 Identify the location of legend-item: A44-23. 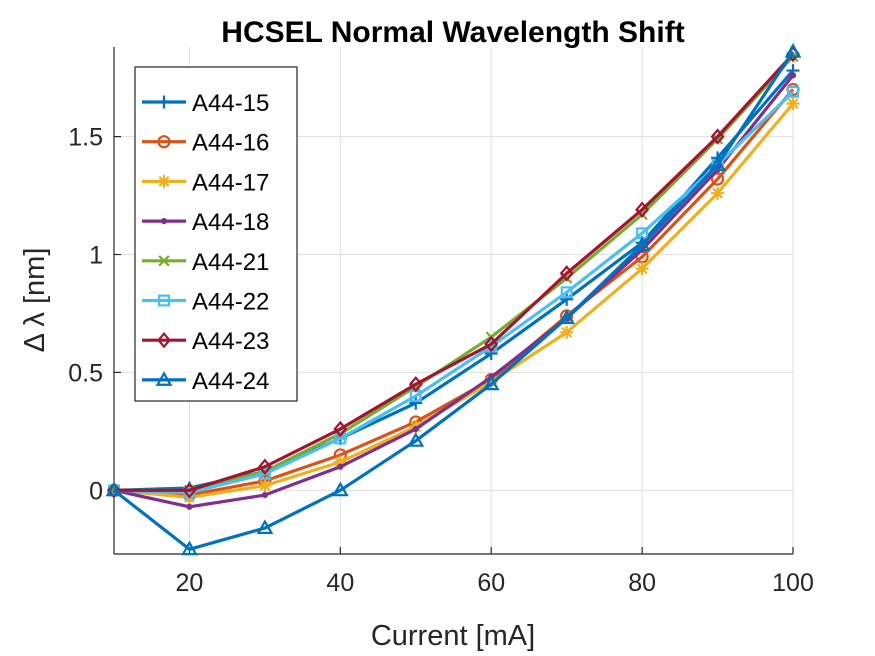
(205, 341).